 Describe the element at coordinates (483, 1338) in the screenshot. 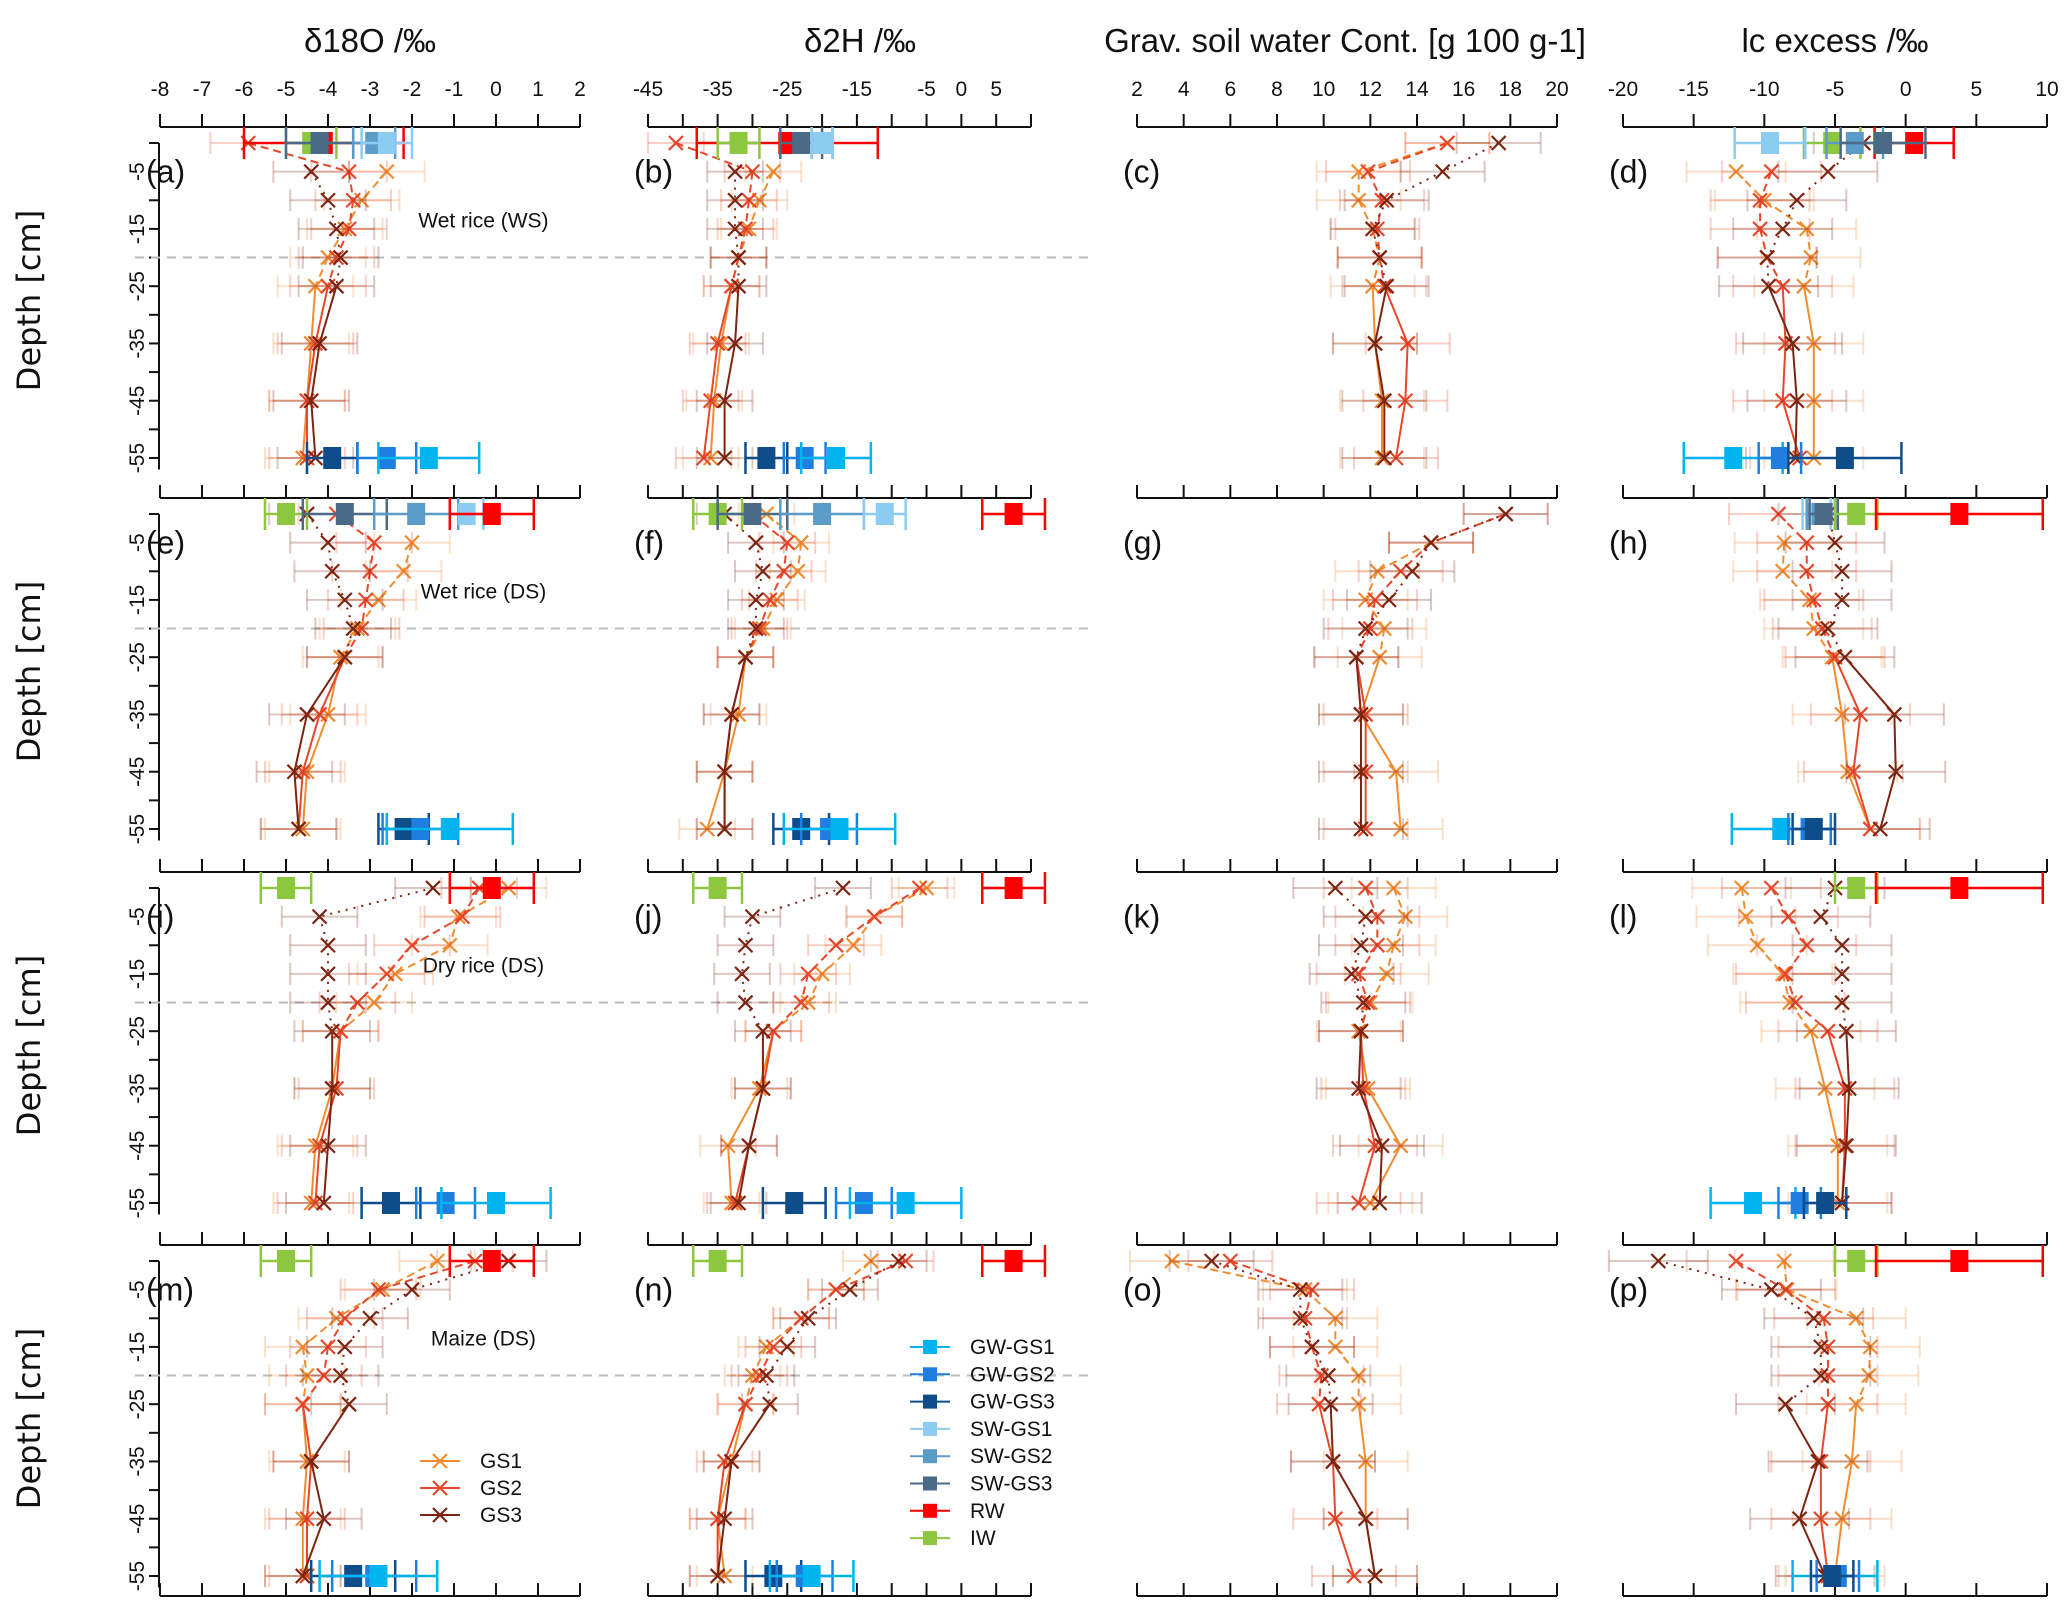

I see `land-use-annotation: Maize (DS)` at that location.